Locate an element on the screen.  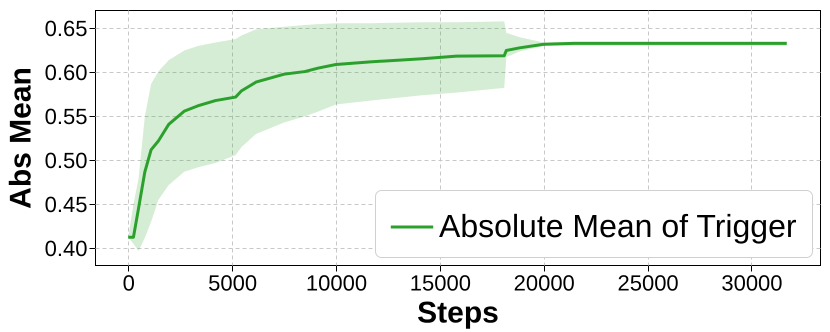
y-axis-title: Abs Mean is located at coordinates (21, 138).